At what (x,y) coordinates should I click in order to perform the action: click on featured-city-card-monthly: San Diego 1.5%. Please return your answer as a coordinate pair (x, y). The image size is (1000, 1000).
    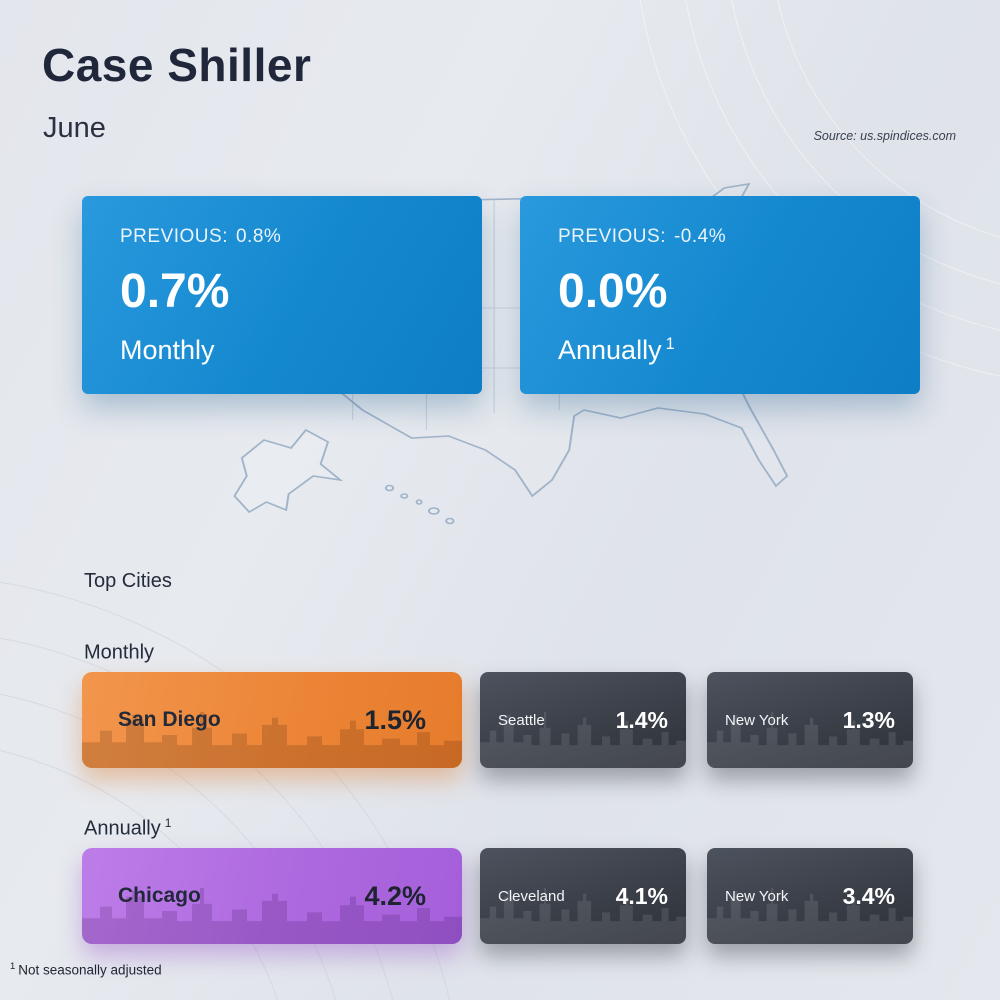
    Looking at the image, I should click on (272, 720).